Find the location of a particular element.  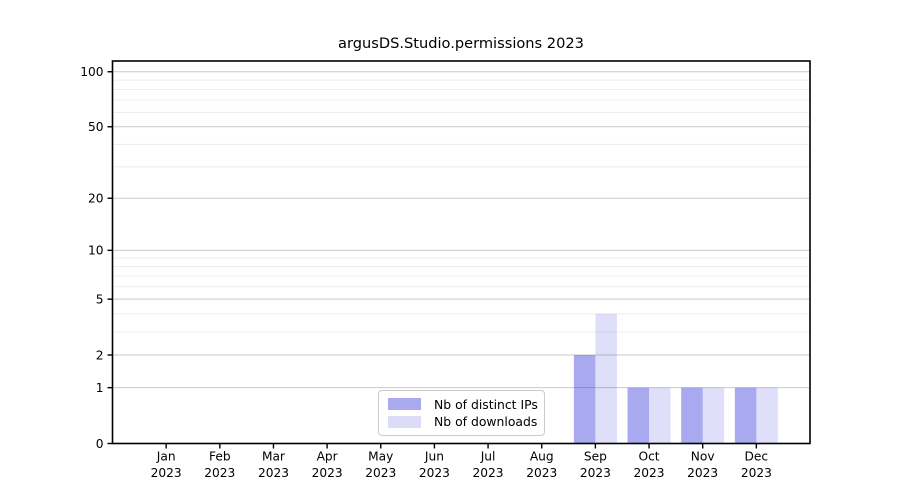

x-tick-label-month: Jul is located at coordinates (488, 457).